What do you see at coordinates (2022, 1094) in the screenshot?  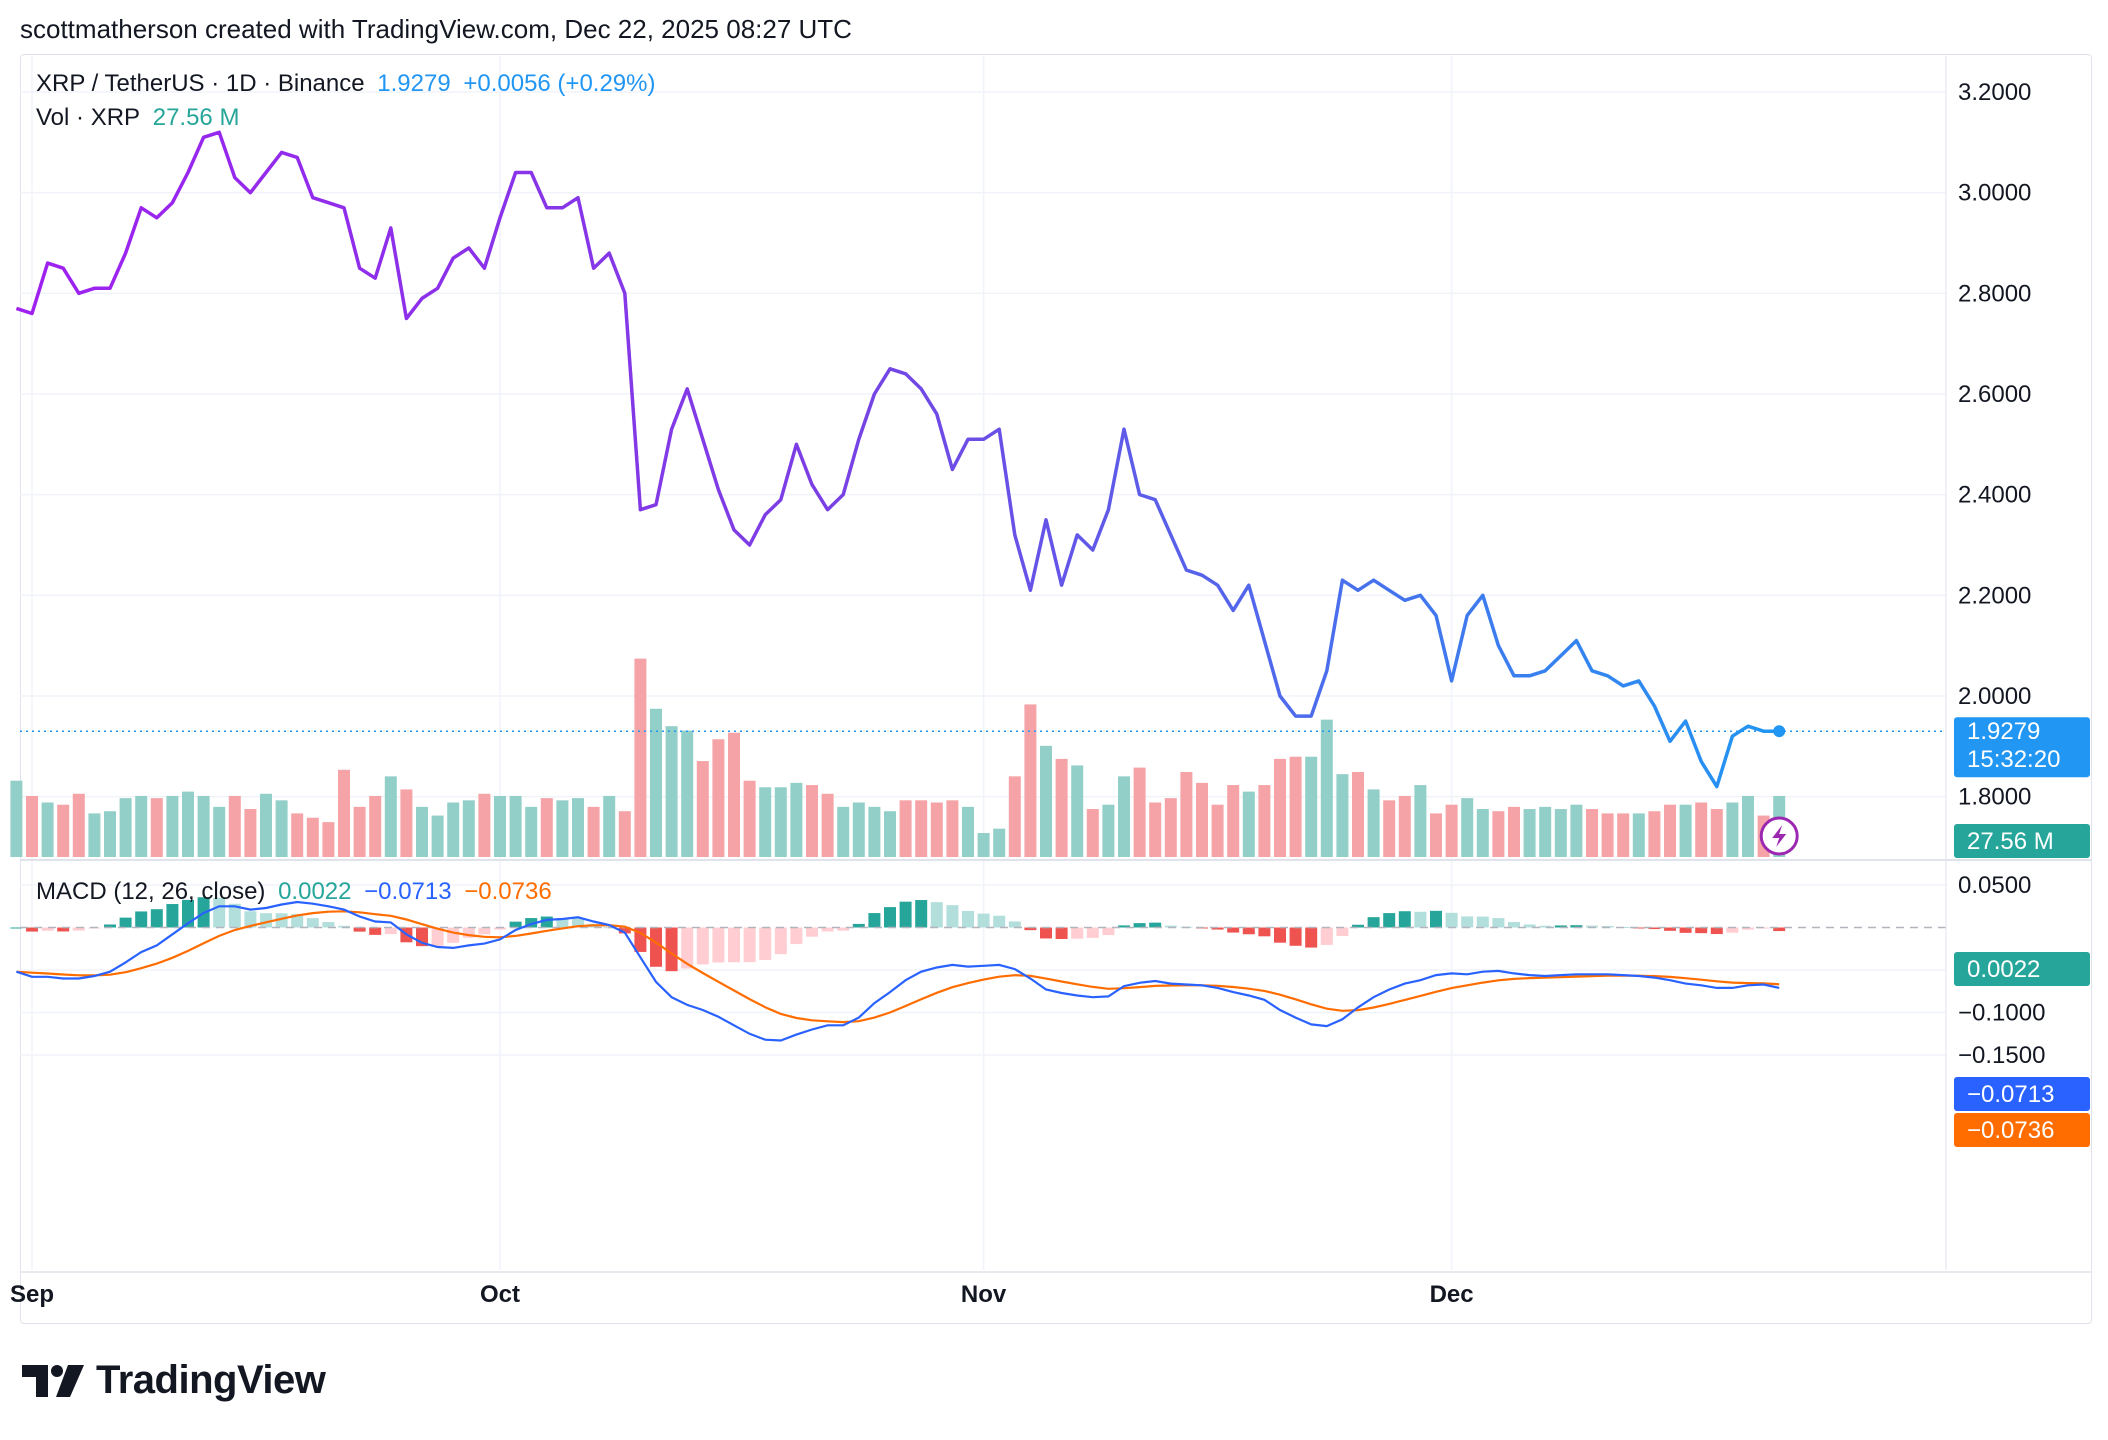 I see `macd-line-badge-bg` at bounding box center [2022, 1094].